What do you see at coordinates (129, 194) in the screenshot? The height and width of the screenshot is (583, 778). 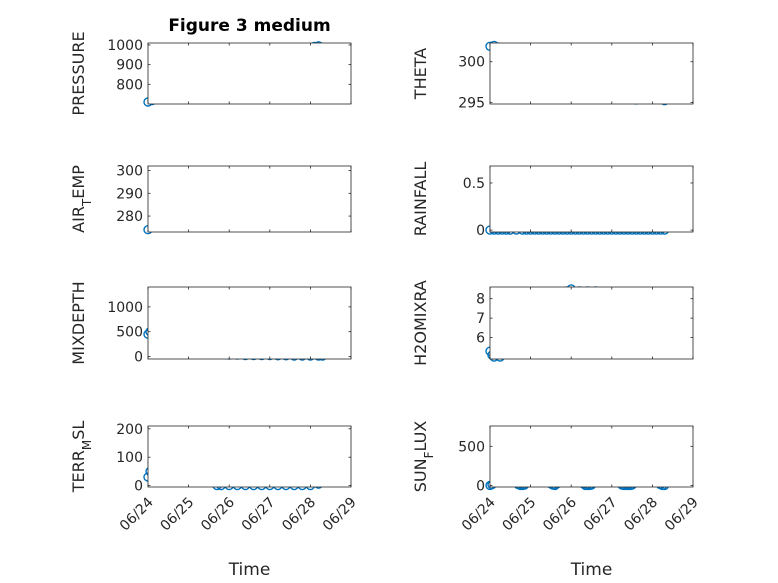 I see `y-tick-label: 290` at bounding box center [129, 194].